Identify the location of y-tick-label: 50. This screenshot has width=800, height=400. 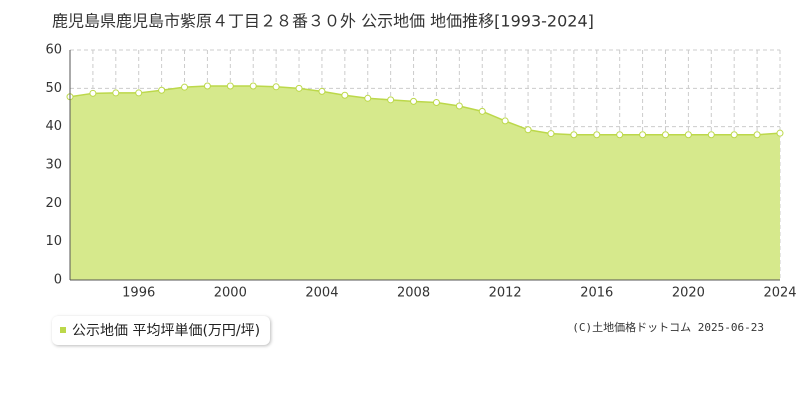
(53, 88).